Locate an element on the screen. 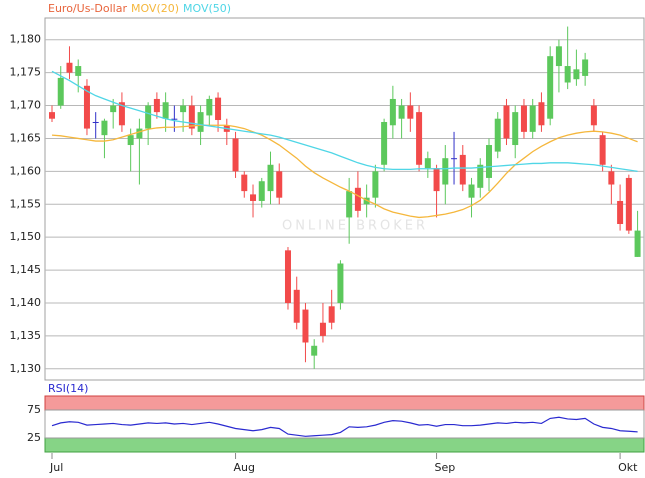 This screenshot has height=478, width=645. overbought-zone is located at coordinates (344, 403).